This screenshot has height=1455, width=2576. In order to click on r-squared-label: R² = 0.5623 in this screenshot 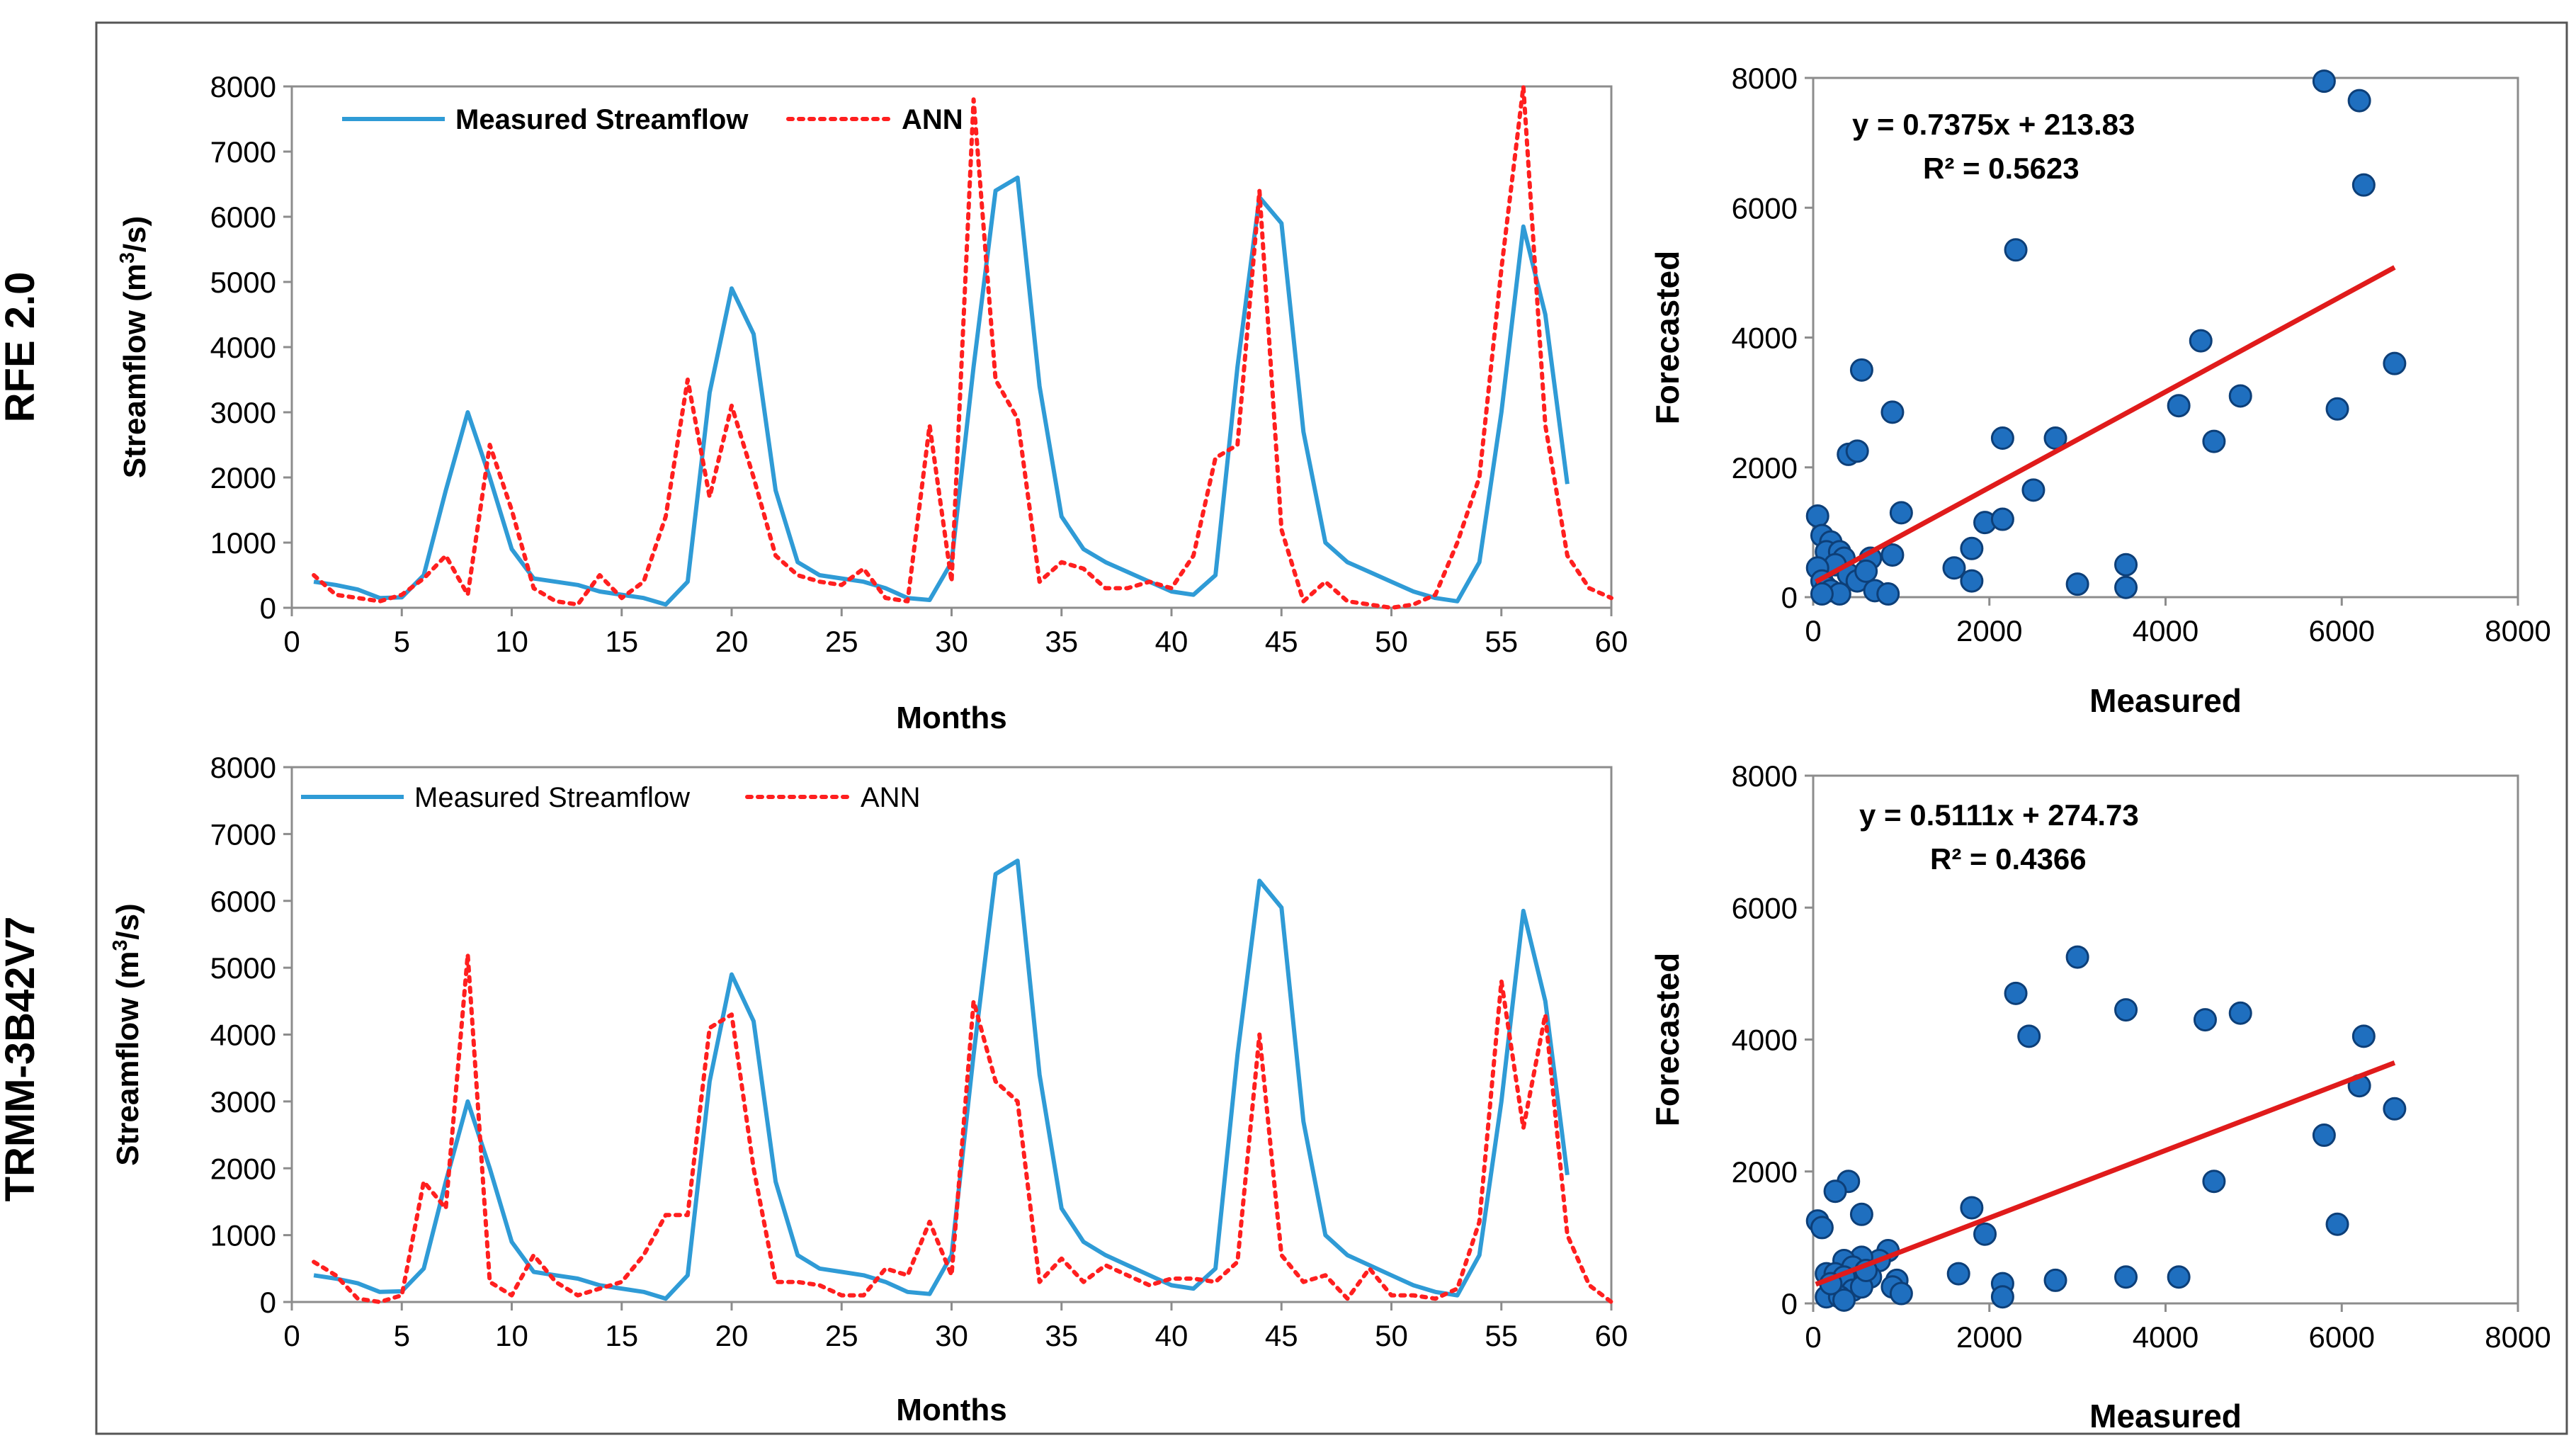, I will do `click(2001, 169)`.